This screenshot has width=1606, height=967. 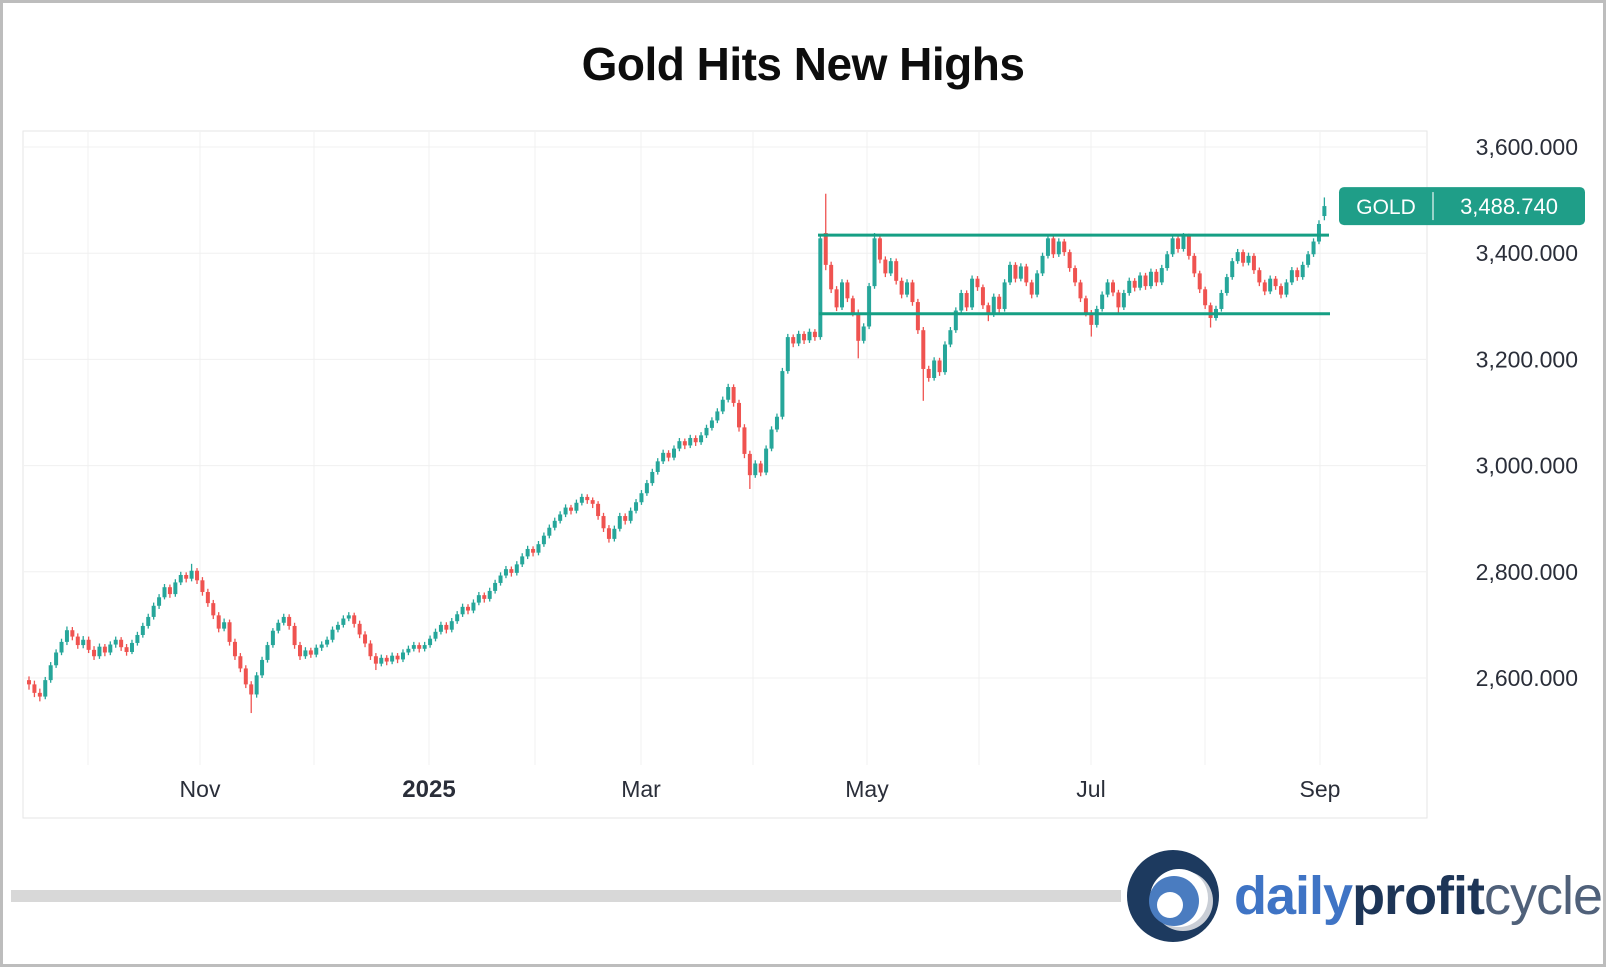 I want to click on brand-logo-icon, so click(x=1173, y=896).